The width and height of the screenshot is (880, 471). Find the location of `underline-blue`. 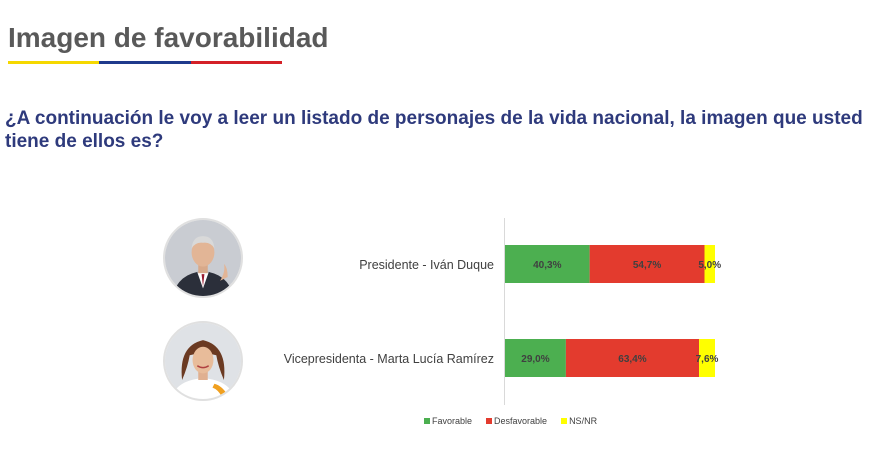

underline-blue is located at coordinates (145, 62).